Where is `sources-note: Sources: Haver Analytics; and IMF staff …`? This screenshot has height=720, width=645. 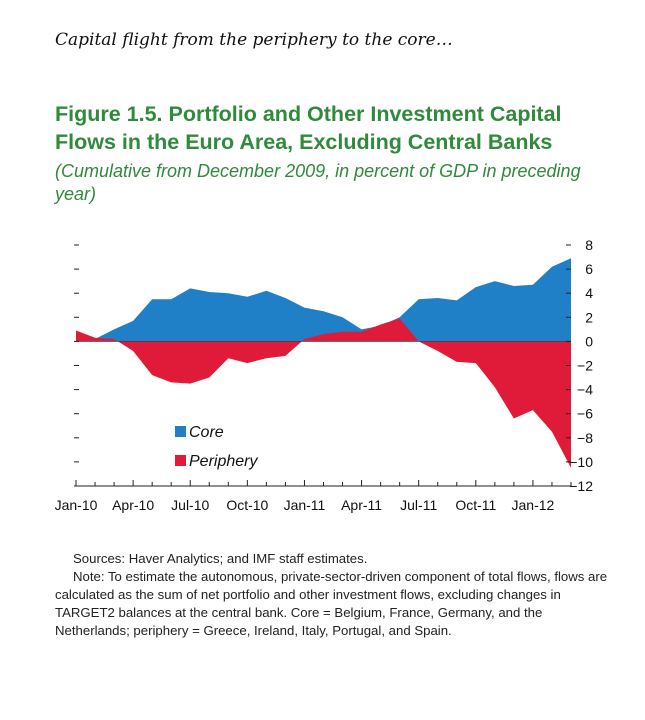 sources-note: Sources: Haver Analytics; and IMF staff … is located at coordinates (220, 558).